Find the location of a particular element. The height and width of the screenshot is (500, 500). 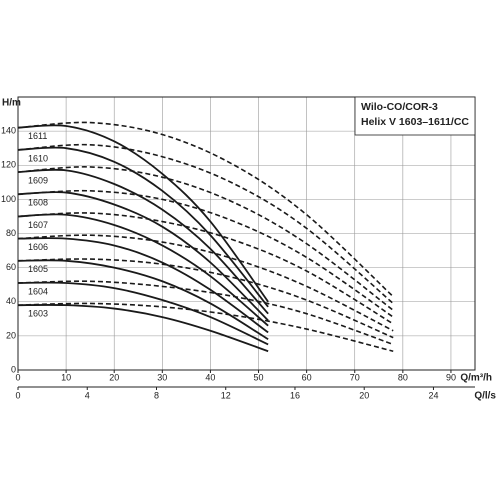

x-tick-label: 0 is located at coordinates (17, 377).